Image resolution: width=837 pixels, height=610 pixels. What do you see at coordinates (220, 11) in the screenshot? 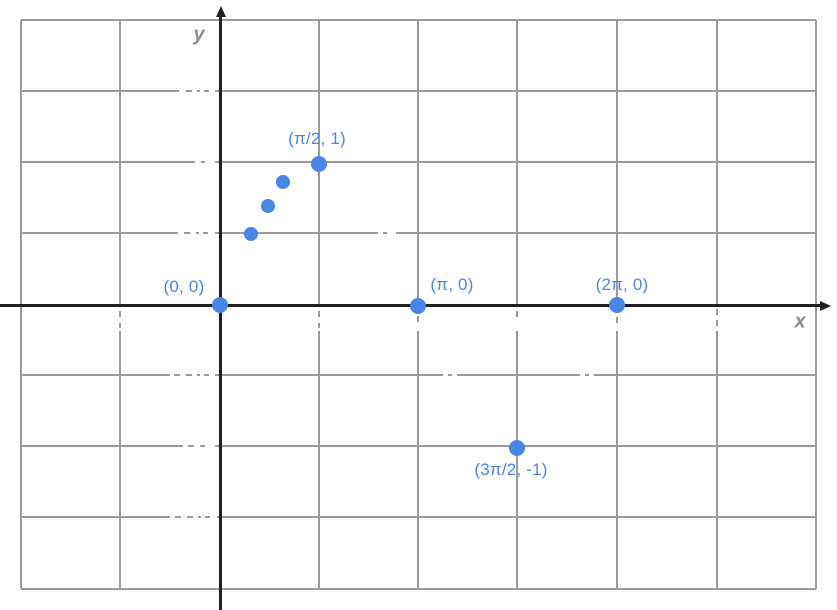
I see `y-axis-arrowhead` at bounding box center [220, 11].